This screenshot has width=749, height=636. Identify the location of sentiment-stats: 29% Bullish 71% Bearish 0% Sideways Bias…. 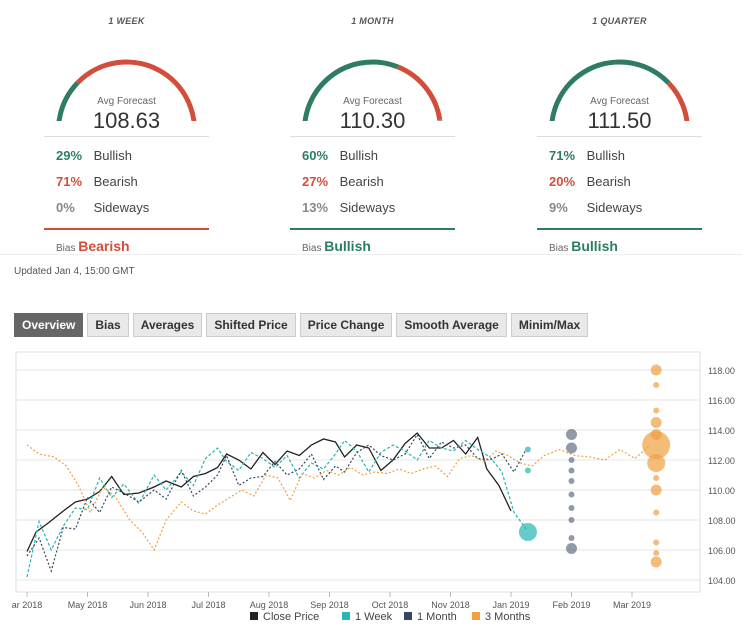
(126, 195).